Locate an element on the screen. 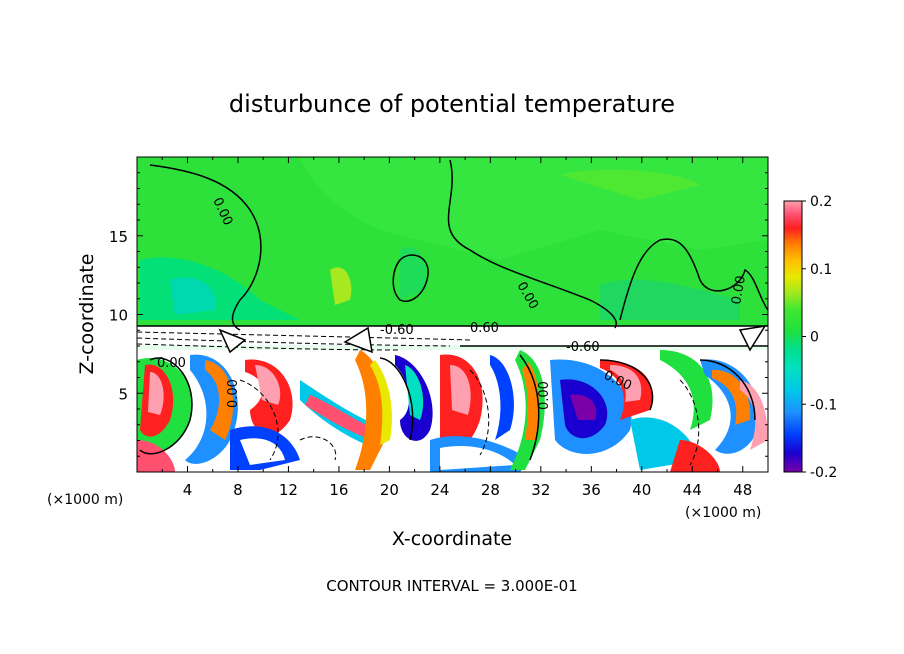 The image size is (904, 654). x-tick-label: 8 is located at coordinates (238, 490).